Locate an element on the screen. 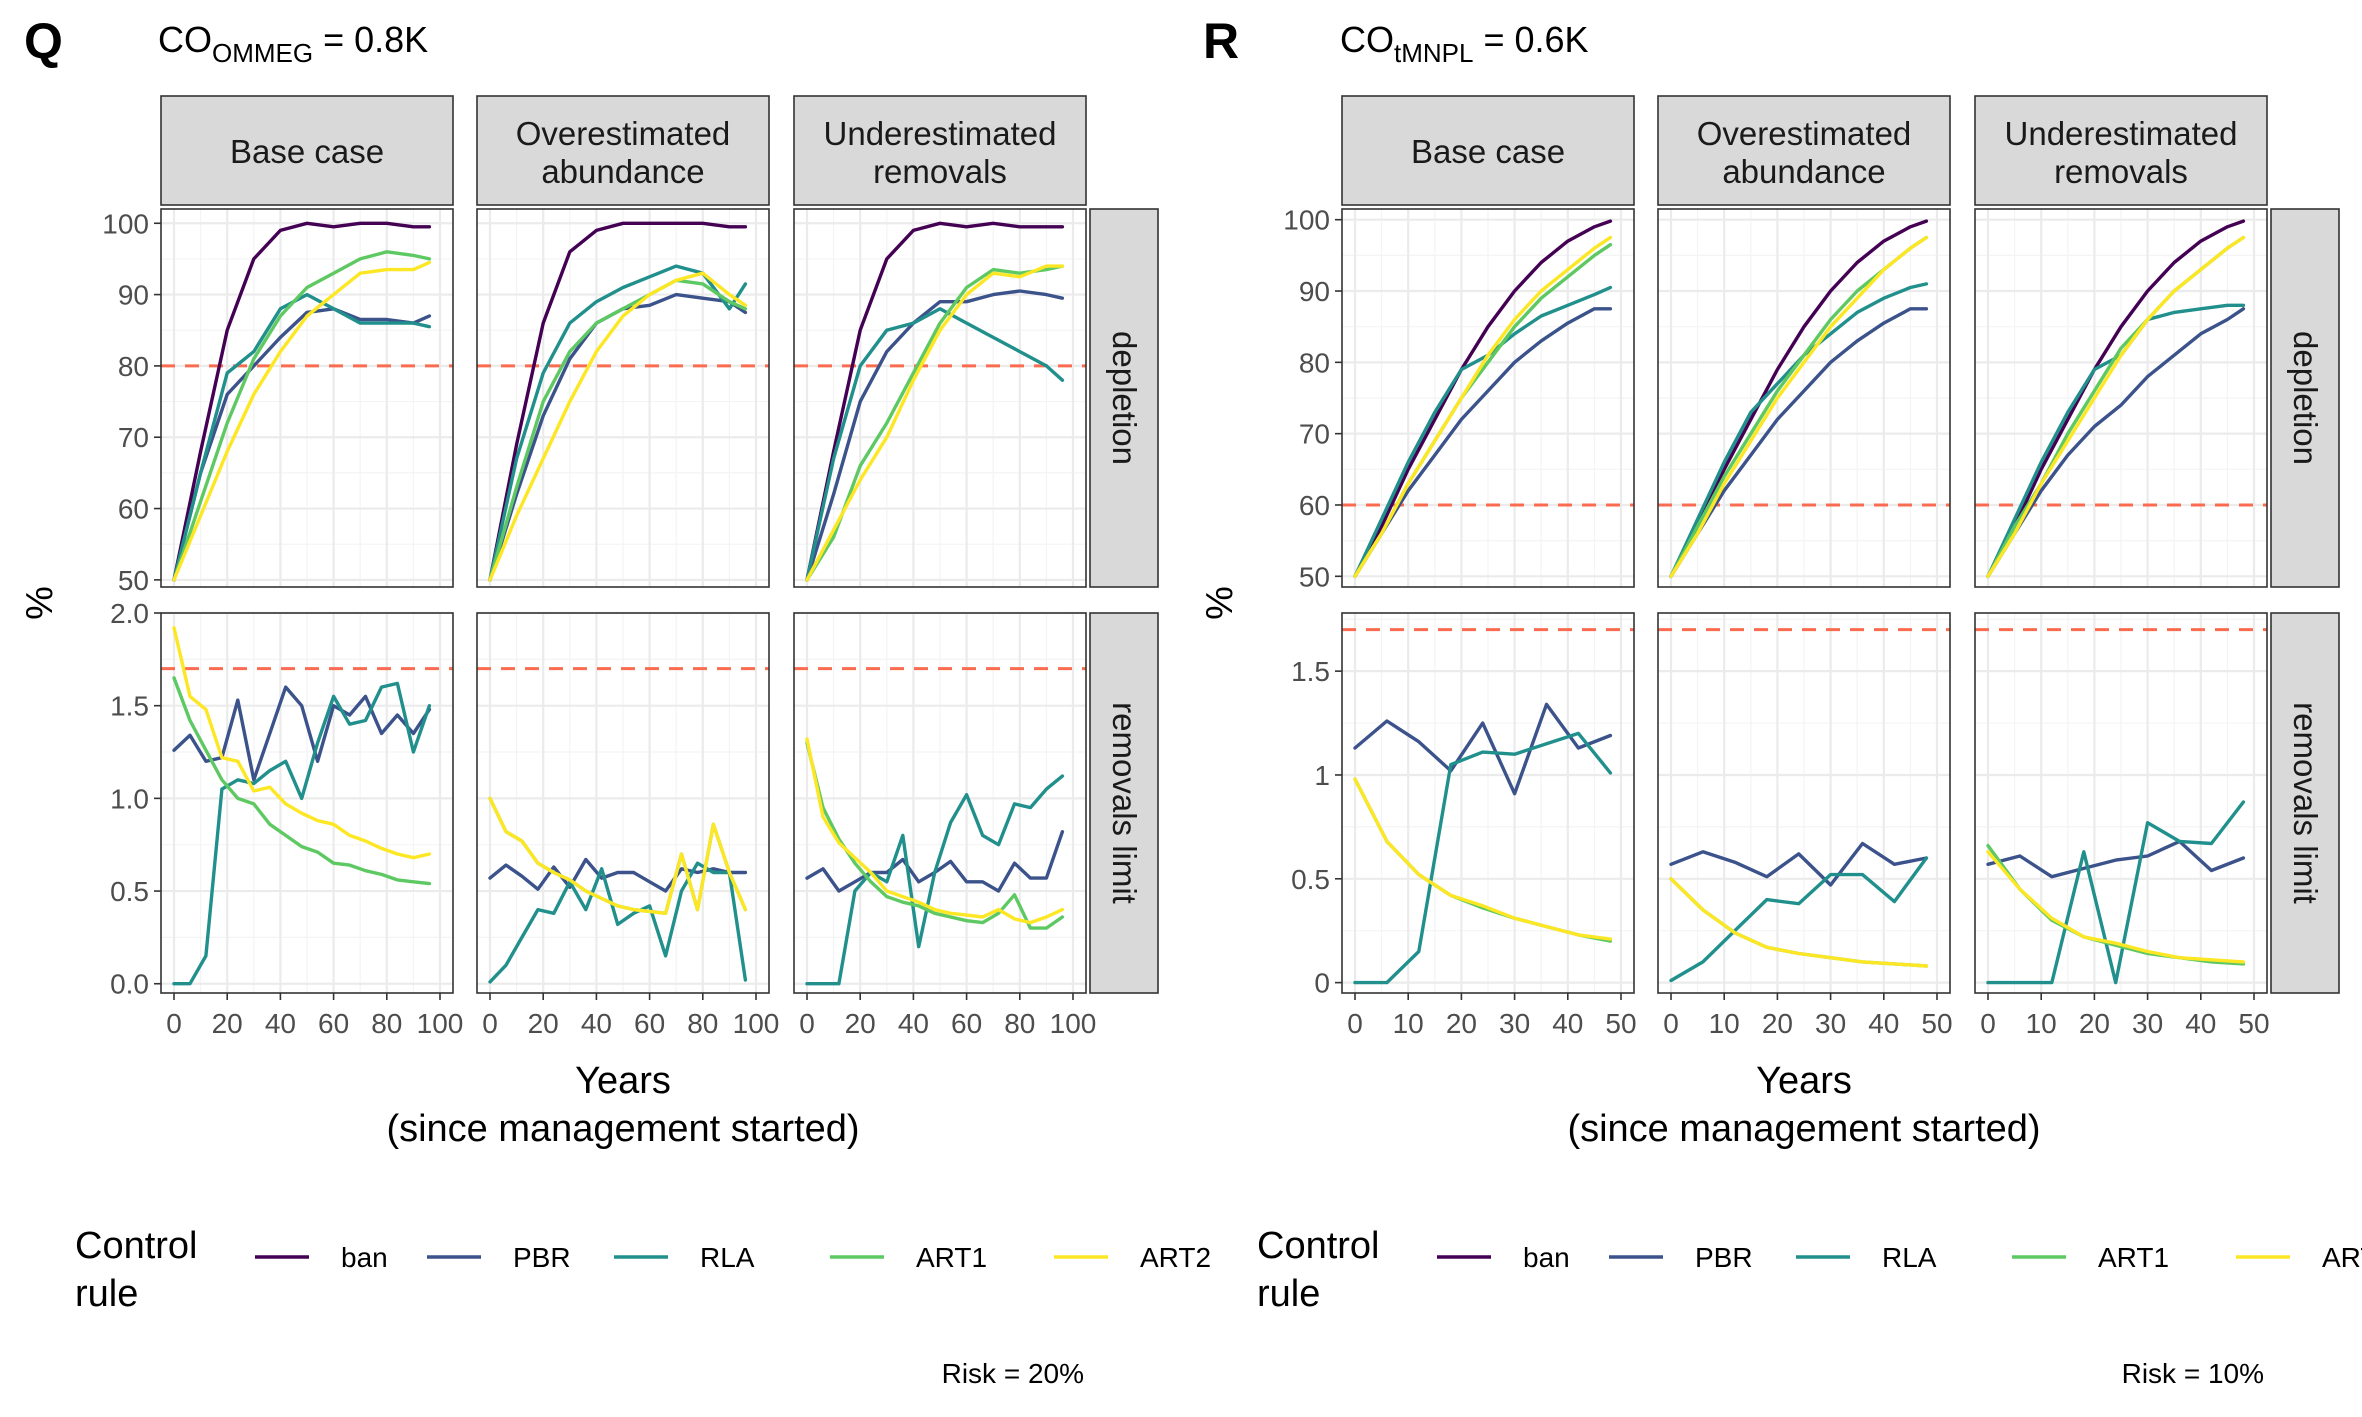  legend-item-art1: ART1 is located at coordinates (2090, 1257).